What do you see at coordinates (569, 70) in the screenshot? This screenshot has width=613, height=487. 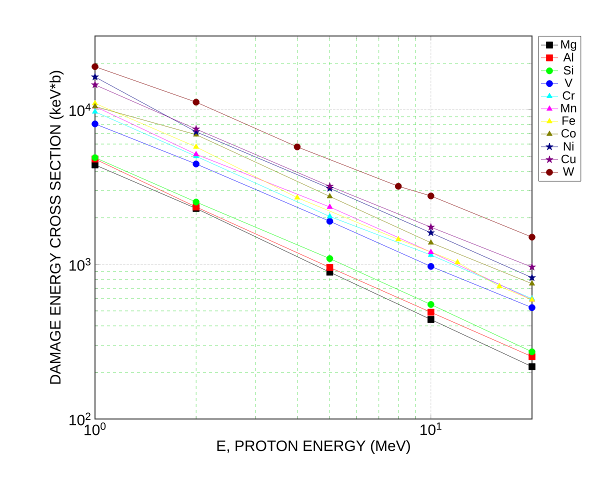 I see `legend-label: Si` at bounding box center [569, 70].